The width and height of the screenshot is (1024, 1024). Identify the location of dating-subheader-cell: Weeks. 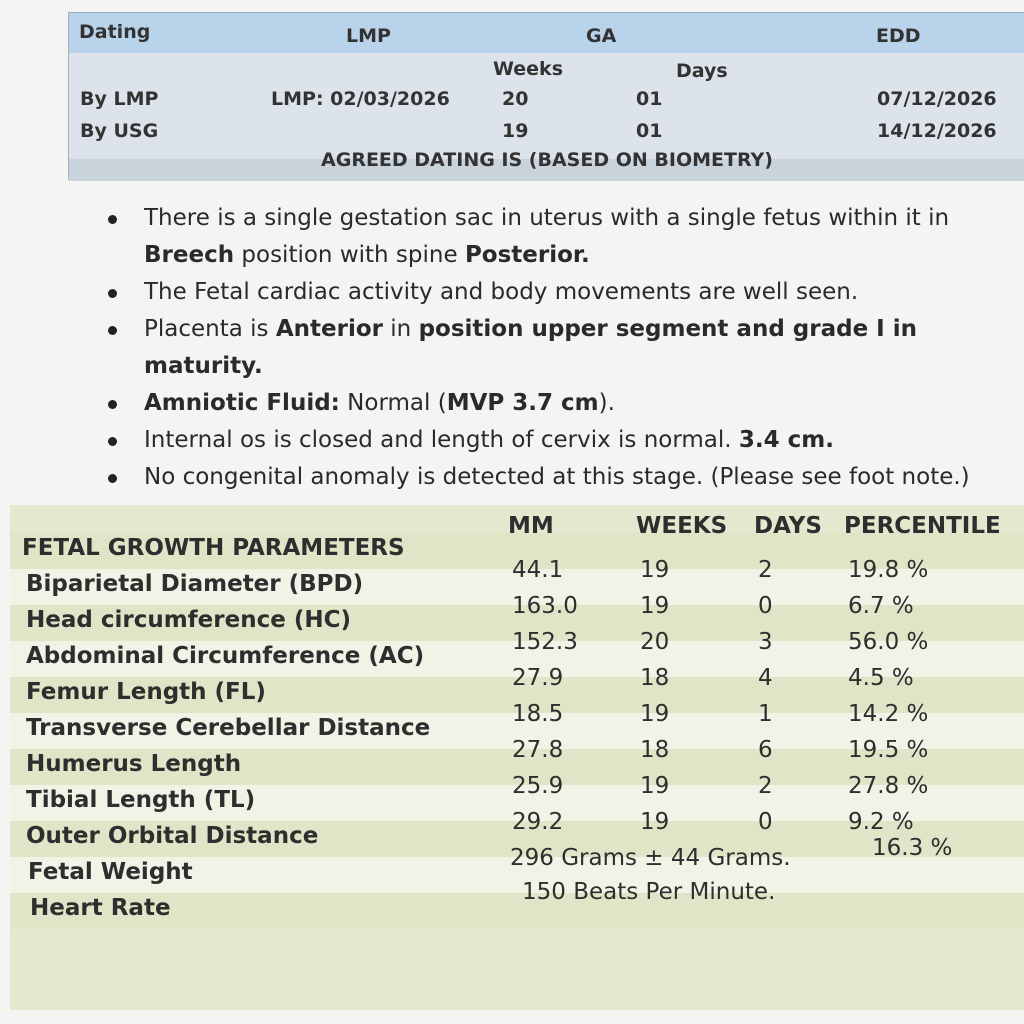
(528, 69).